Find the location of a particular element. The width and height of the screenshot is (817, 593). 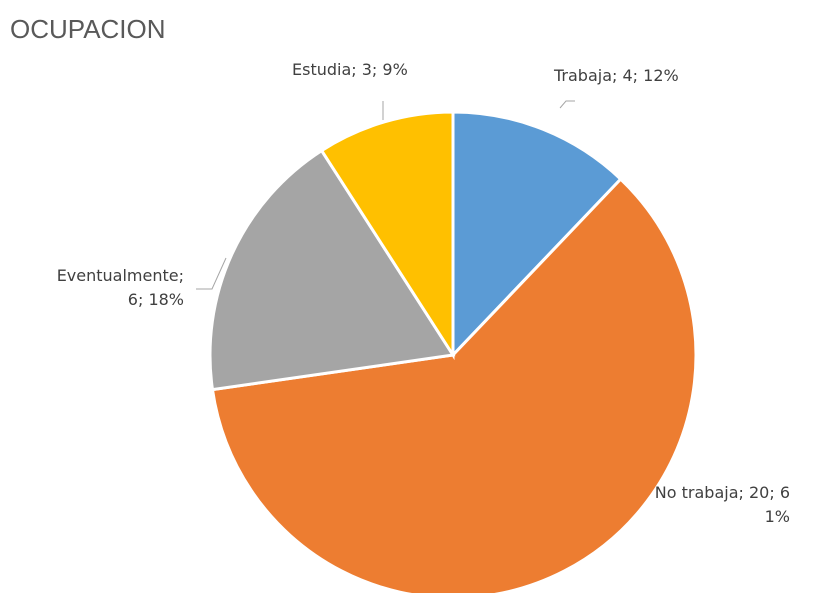

data-label: Estudia; 3; 9% is located at coordinates (350, 69).